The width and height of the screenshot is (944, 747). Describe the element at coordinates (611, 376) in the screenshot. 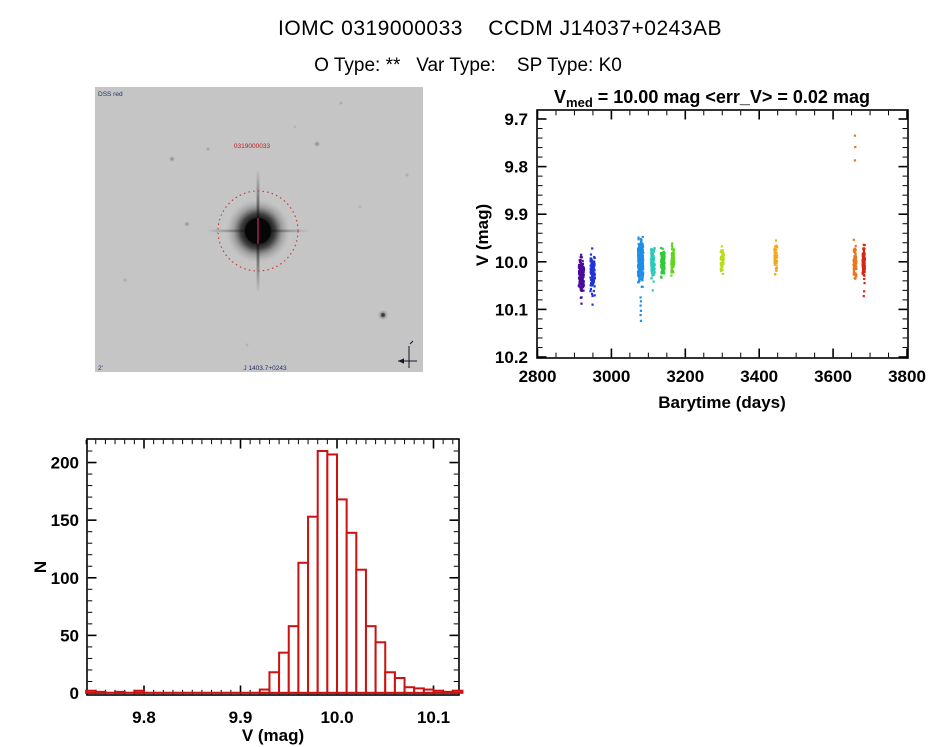

I see `x-tick-label: 3000` at that location.